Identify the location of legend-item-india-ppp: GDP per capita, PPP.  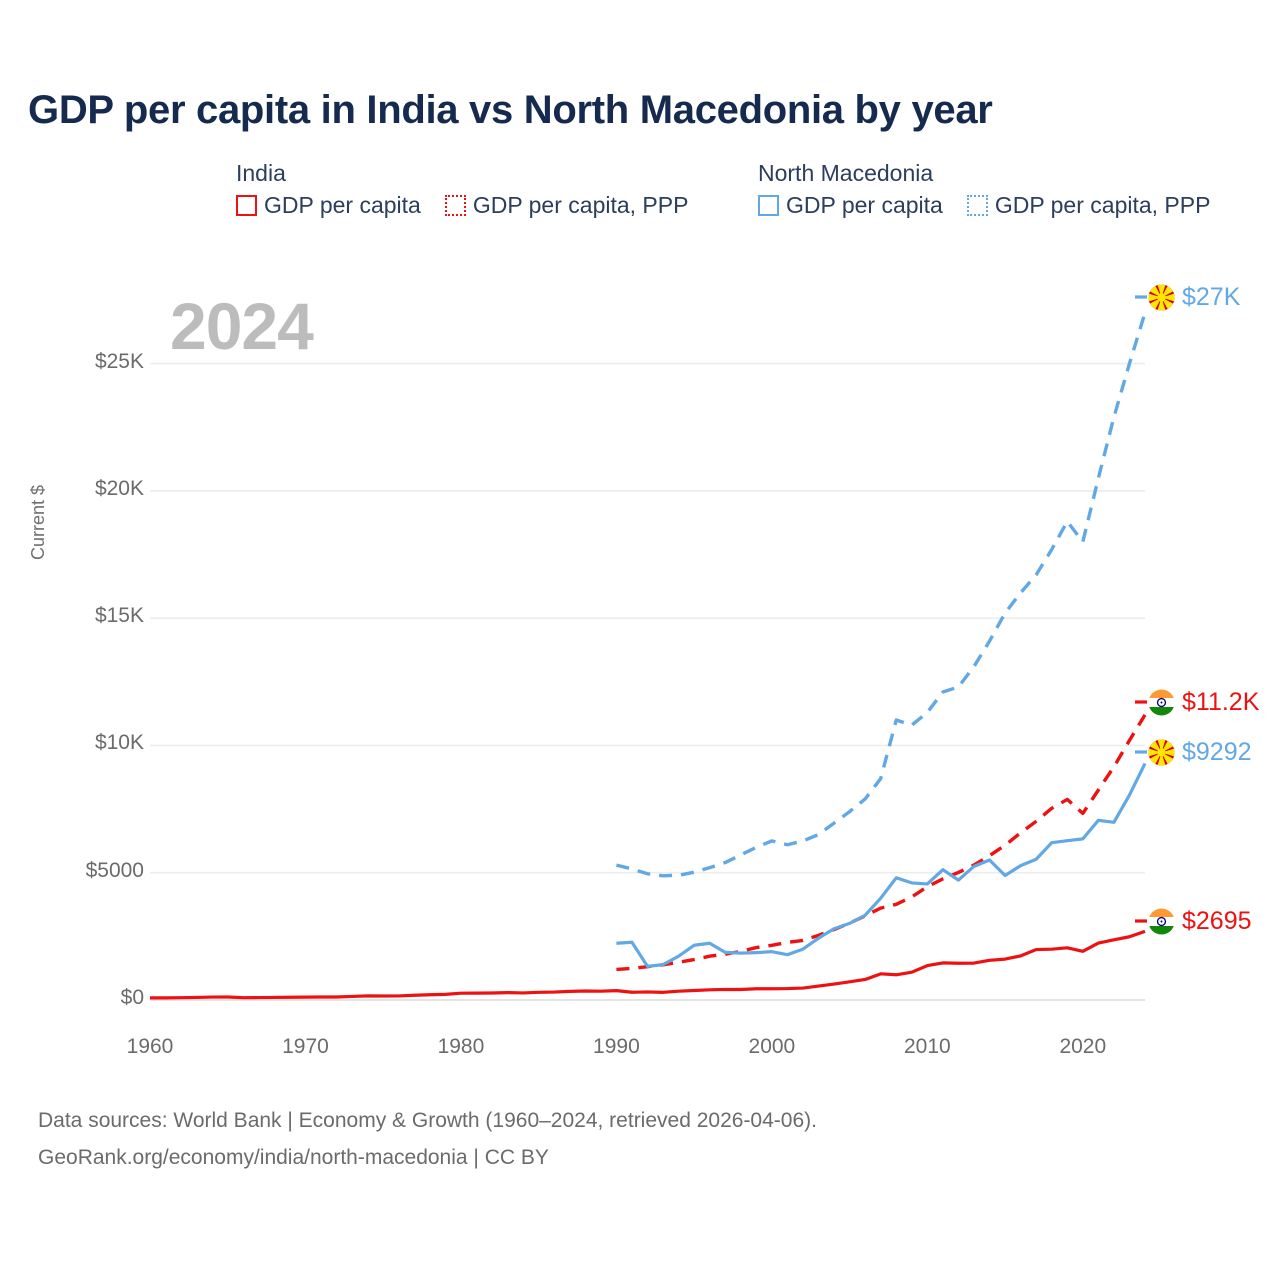
(566, 205).